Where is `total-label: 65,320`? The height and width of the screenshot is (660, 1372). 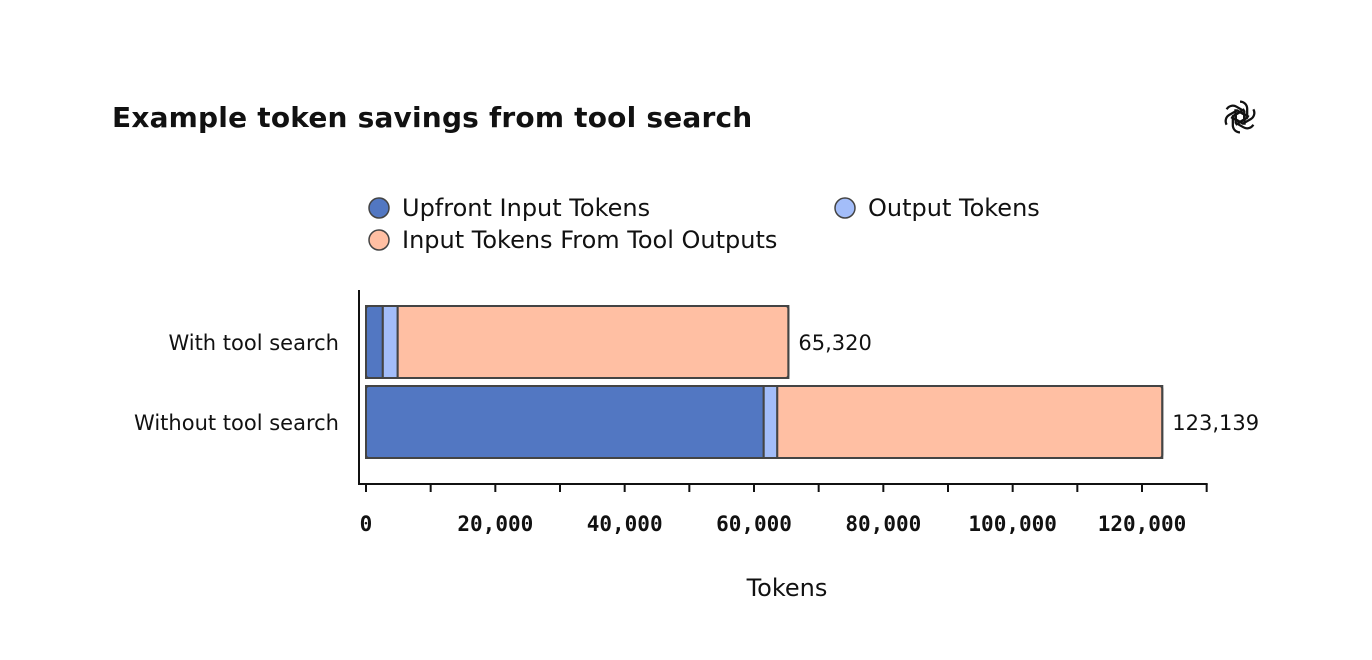 total-label: 65,320 is located at coordinates (834, 343).